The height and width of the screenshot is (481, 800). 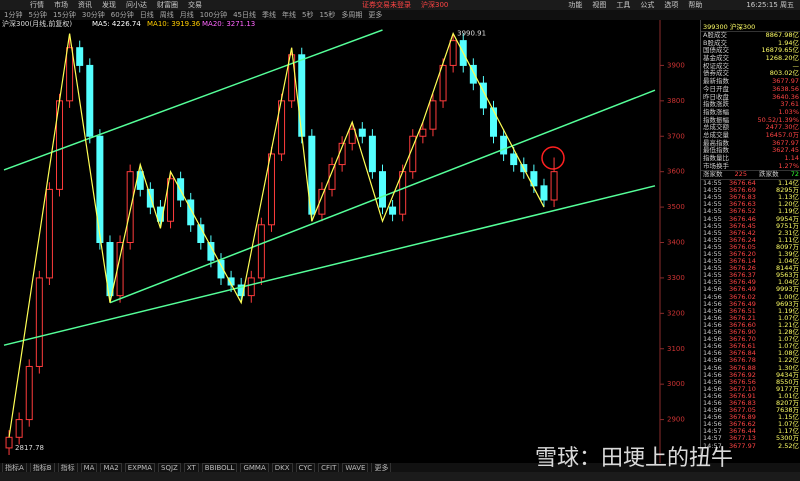 I want to click on quote-row: 债券成交 803.02亿, so click(x=750, y=74).